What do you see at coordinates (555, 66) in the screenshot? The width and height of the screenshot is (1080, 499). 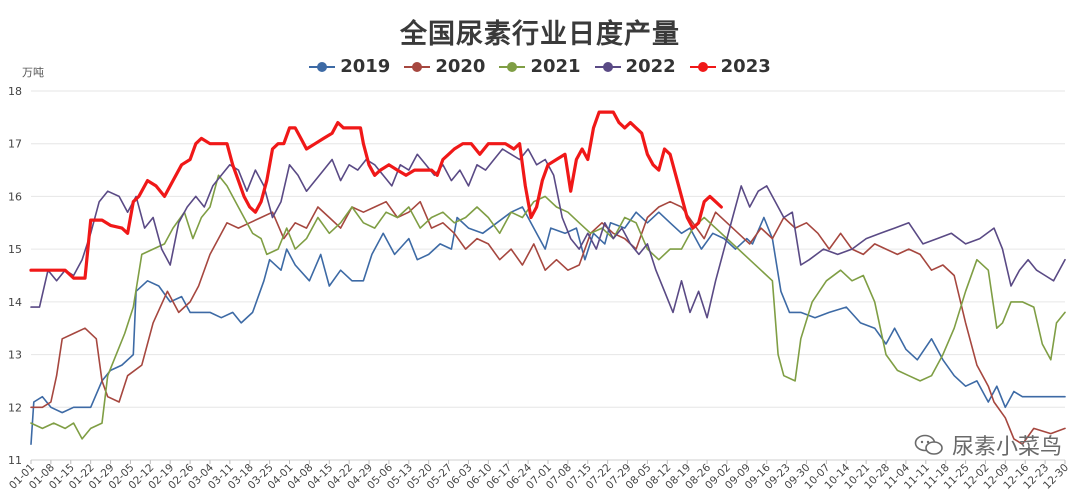 I see `legend-label: 2021` at bounding box center [555, 66].